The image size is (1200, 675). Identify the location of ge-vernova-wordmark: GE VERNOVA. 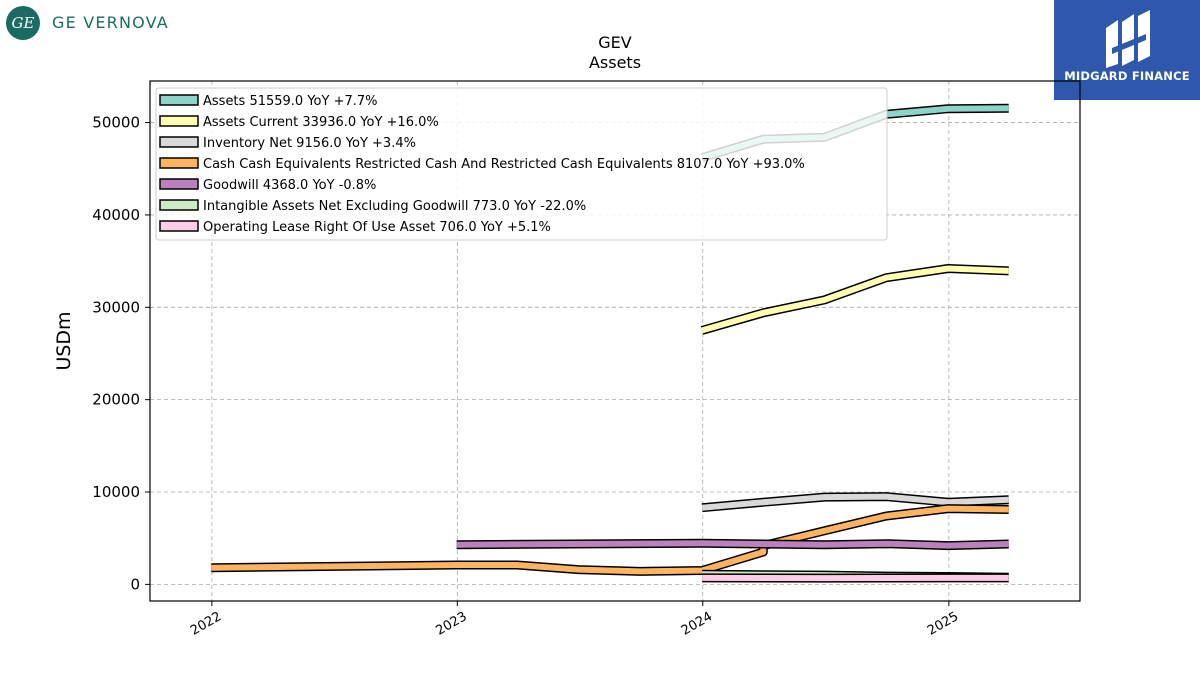
(110, 22).